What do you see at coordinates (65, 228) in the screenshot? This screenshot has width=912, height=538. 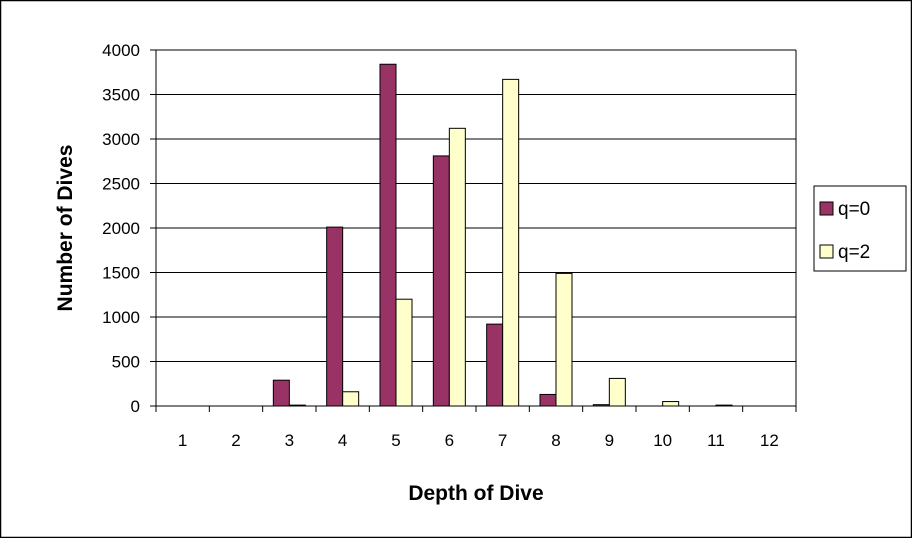 I see `y-axis-title: Number of Dives` at bounding box center [65, 228].